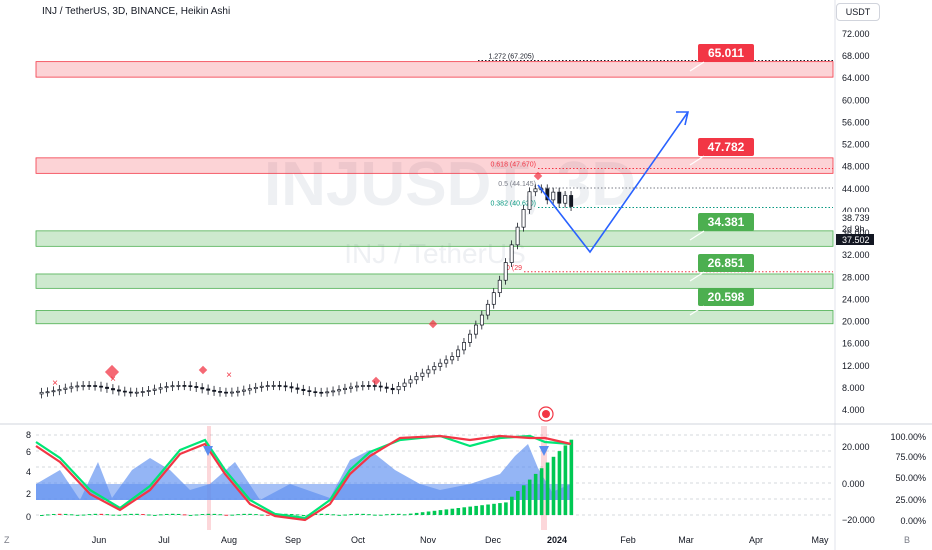  Describe the element at coordinates (113, 379) in the screenshot. I see `cross-marker: ×` at that location.